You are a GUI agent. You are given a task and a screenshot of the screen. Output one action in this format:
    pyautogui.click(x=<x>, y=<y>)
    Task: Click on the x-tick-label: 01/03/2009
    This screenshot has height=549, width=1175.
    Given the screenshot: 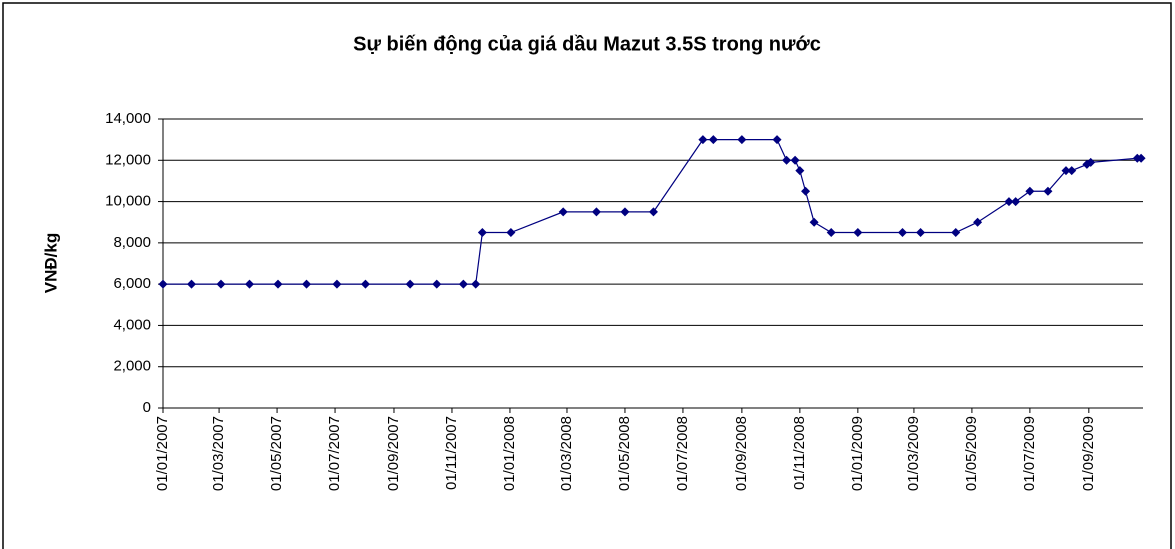 What is the action you would take?
    pyautogui.click(x=913, y=453)
    